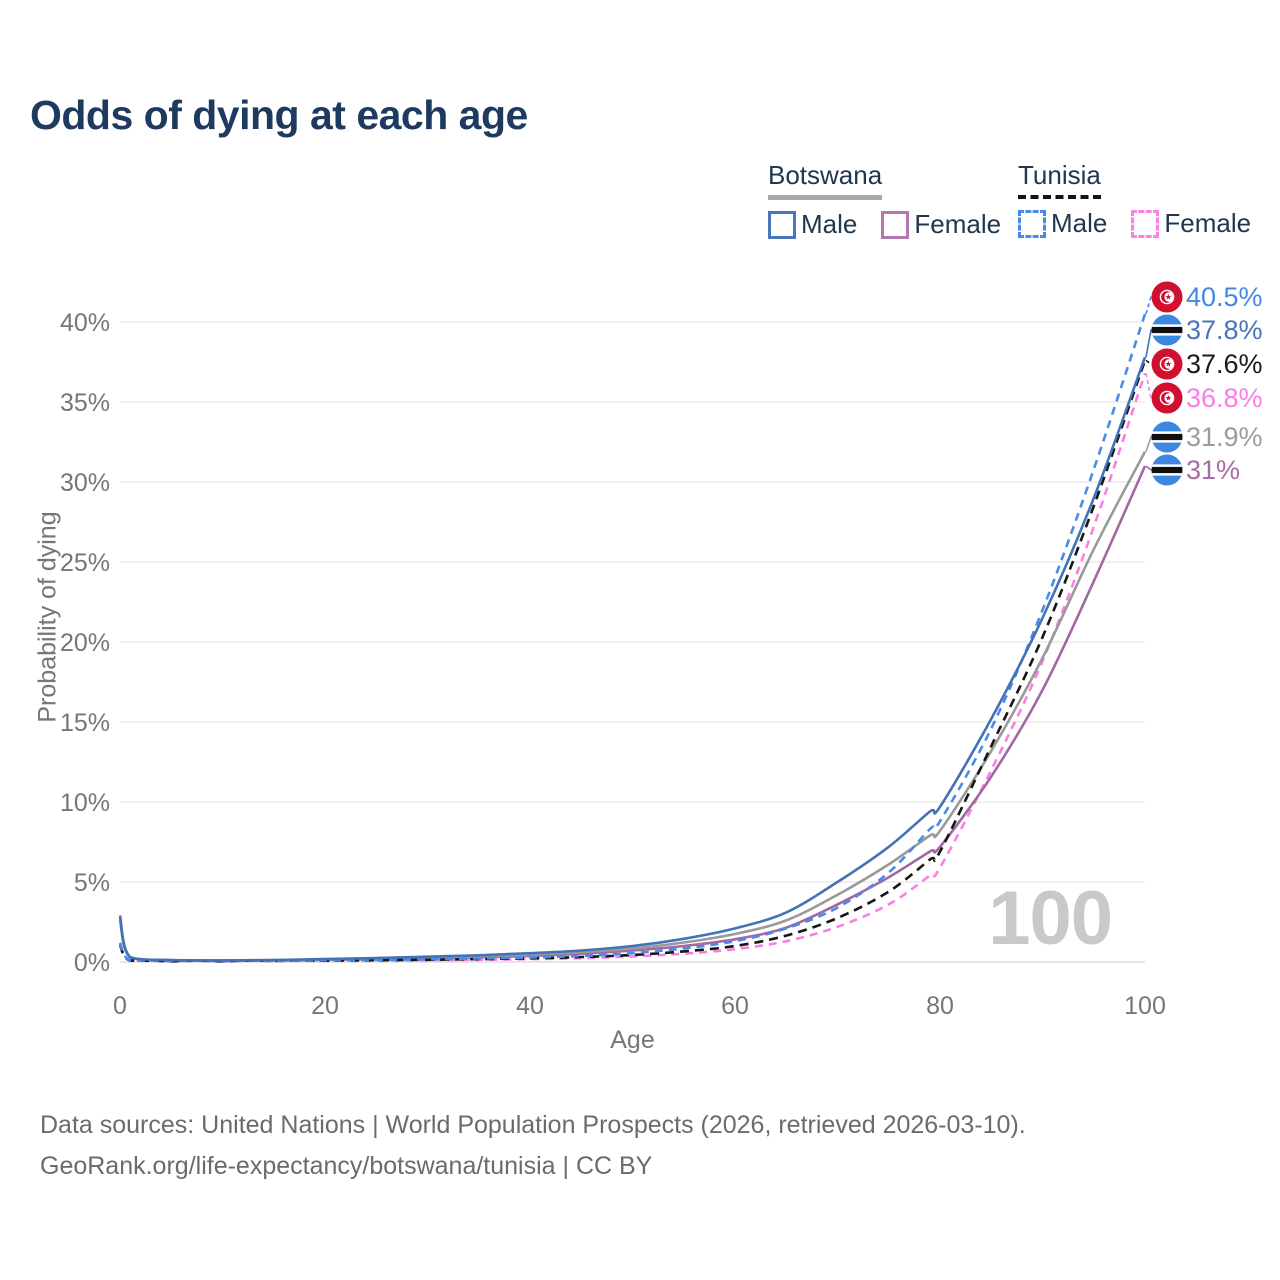  Describe the element at coordinates (530, 1006) in the screenshot. I see `x-tick-label: 40` at that location.